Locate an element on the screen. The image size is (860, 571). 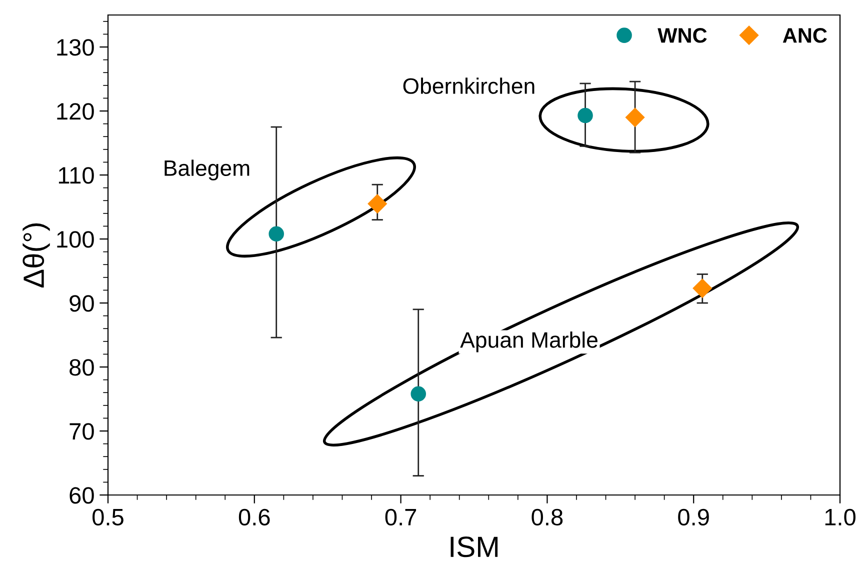
x-tick-label: 1.0 is located at coordinates (840, 517).